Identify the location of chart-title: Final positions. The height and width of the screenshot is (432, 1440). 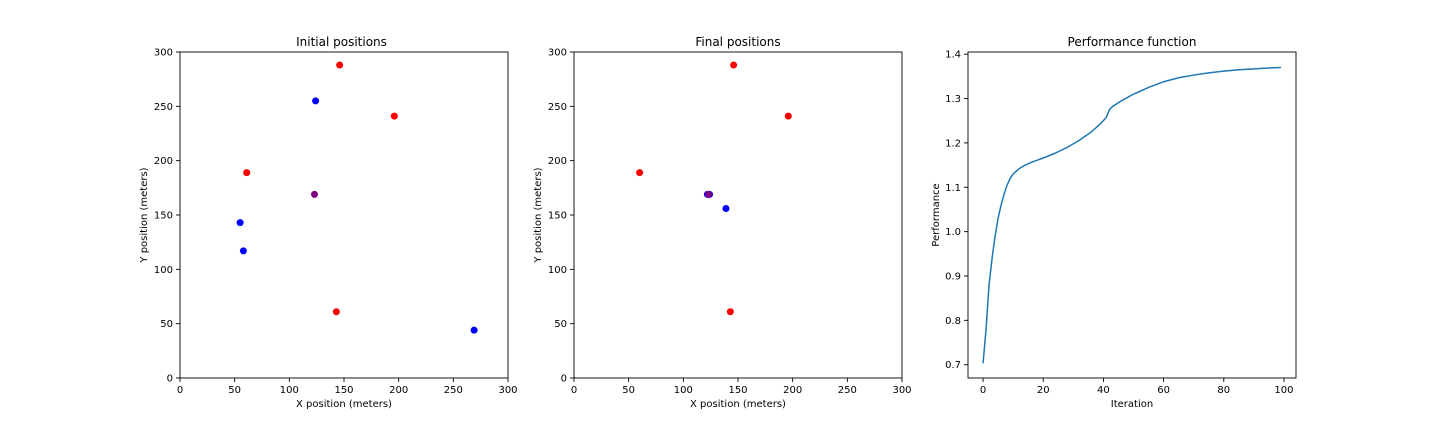
(737, 42).